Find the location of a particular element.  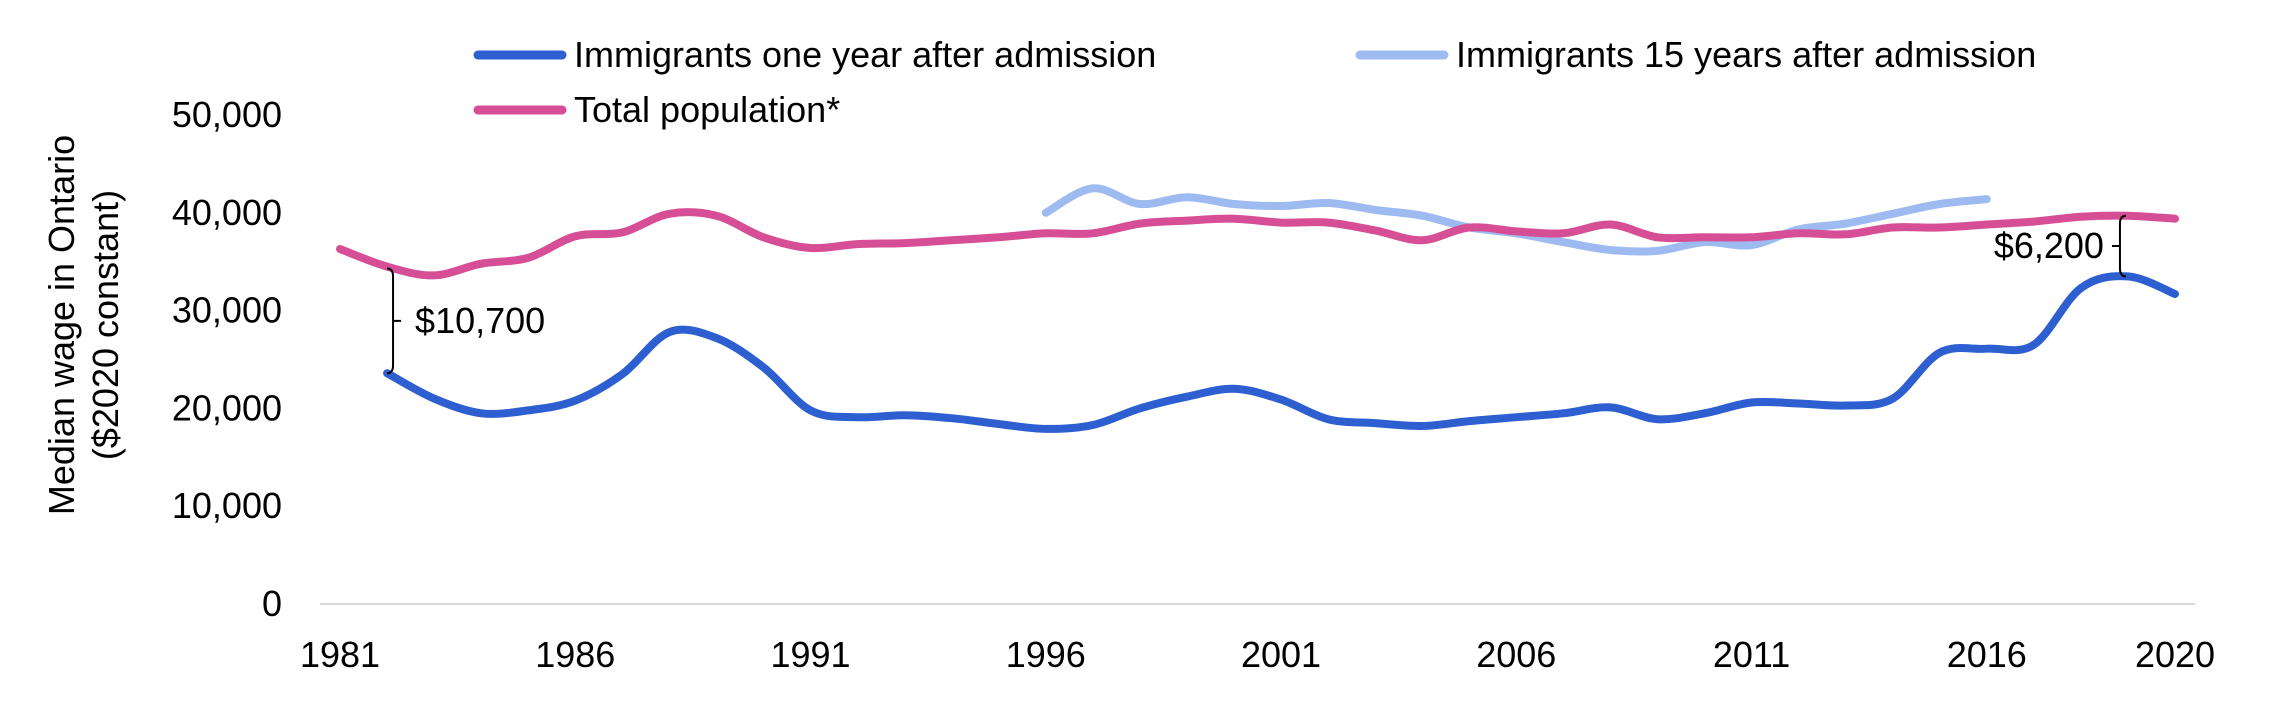

x-tick-label: 1981 is located at coordinates (340, 654).